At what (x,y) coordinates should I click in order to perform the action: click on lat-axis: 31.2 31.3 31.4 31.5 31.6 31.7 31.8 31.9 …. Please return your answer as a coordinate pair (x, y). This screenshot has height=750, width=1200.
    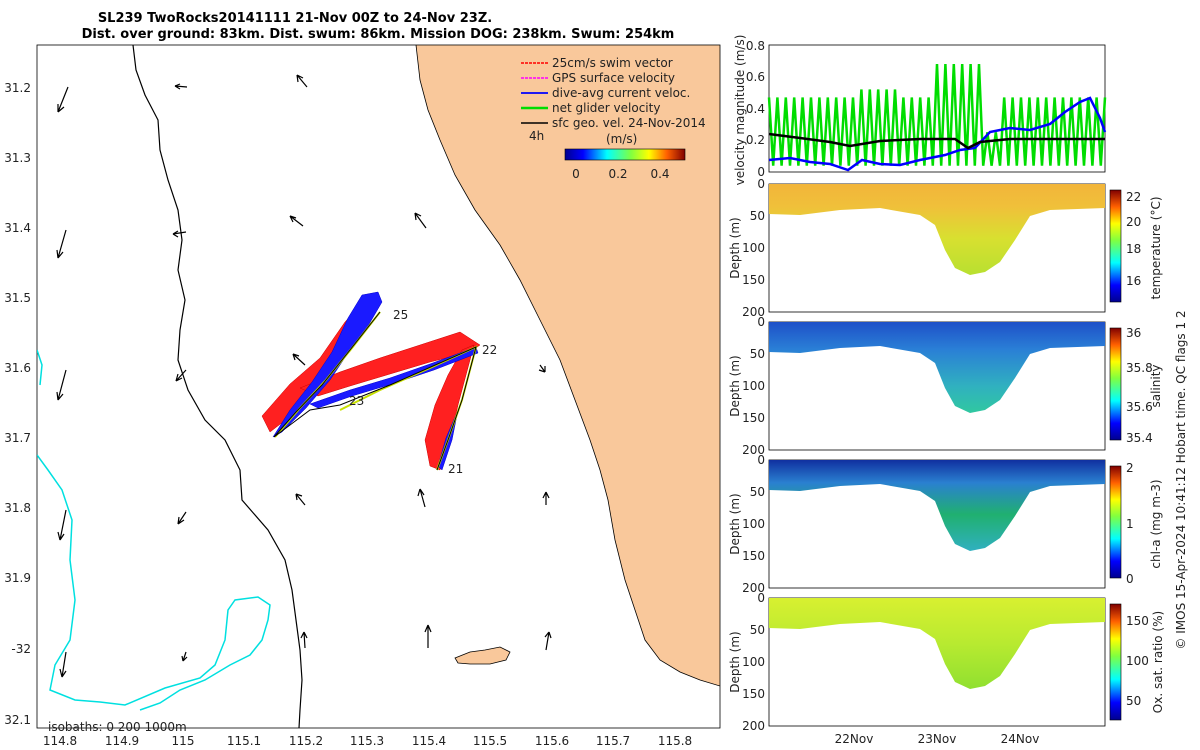
    Looking at the image, I should click on (17, 404).